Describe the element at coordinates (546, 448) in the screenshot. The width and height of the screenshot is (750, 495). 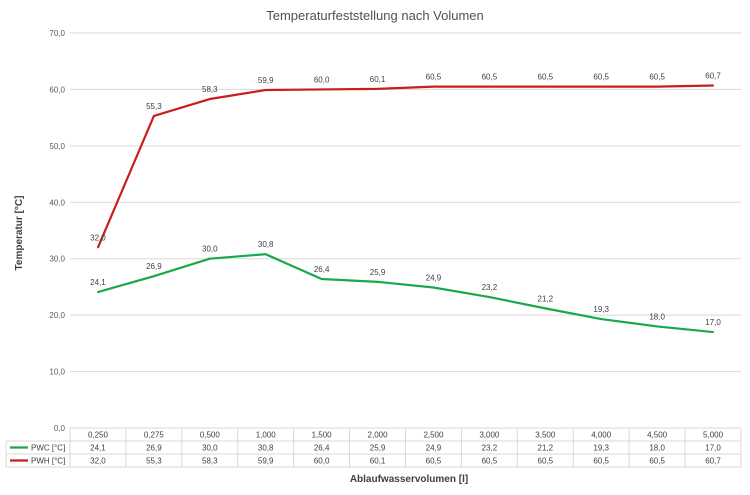
I see `table-cell: 21,2` at that location.